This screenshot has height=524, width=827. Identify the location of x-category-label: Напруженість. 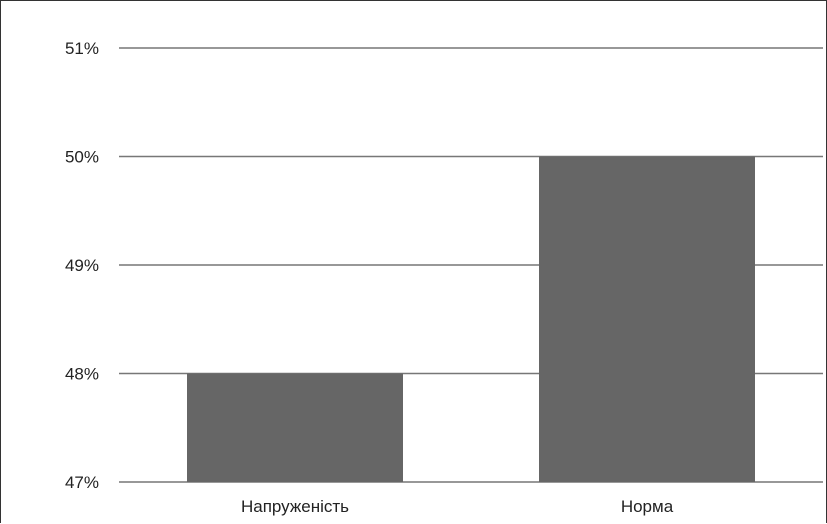
(295, 506).